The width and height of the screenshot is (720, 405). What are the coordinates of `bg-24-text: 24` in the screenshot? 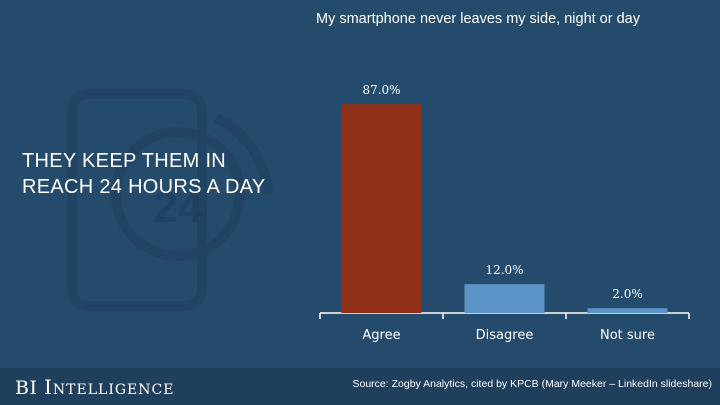 It's located at (178, 207).